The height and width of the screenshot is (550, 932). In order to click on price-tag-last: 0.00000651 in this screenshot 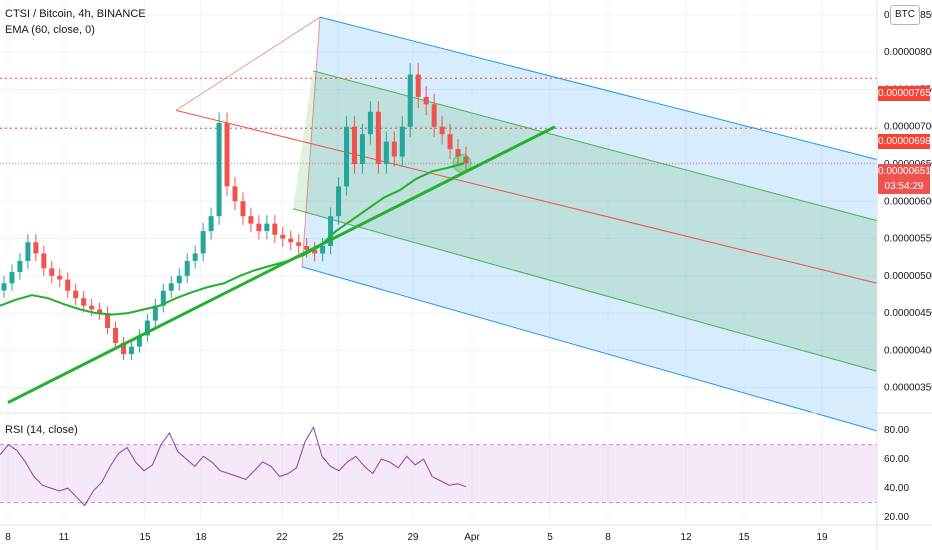, I will do `click(904, 171)`.